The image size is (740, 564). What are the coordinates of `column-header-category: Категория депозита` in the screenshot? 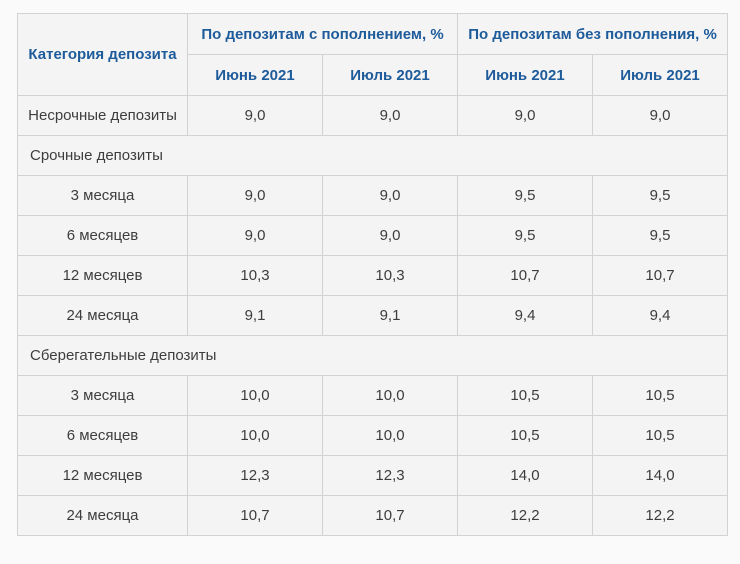 It's located at (102, 54).